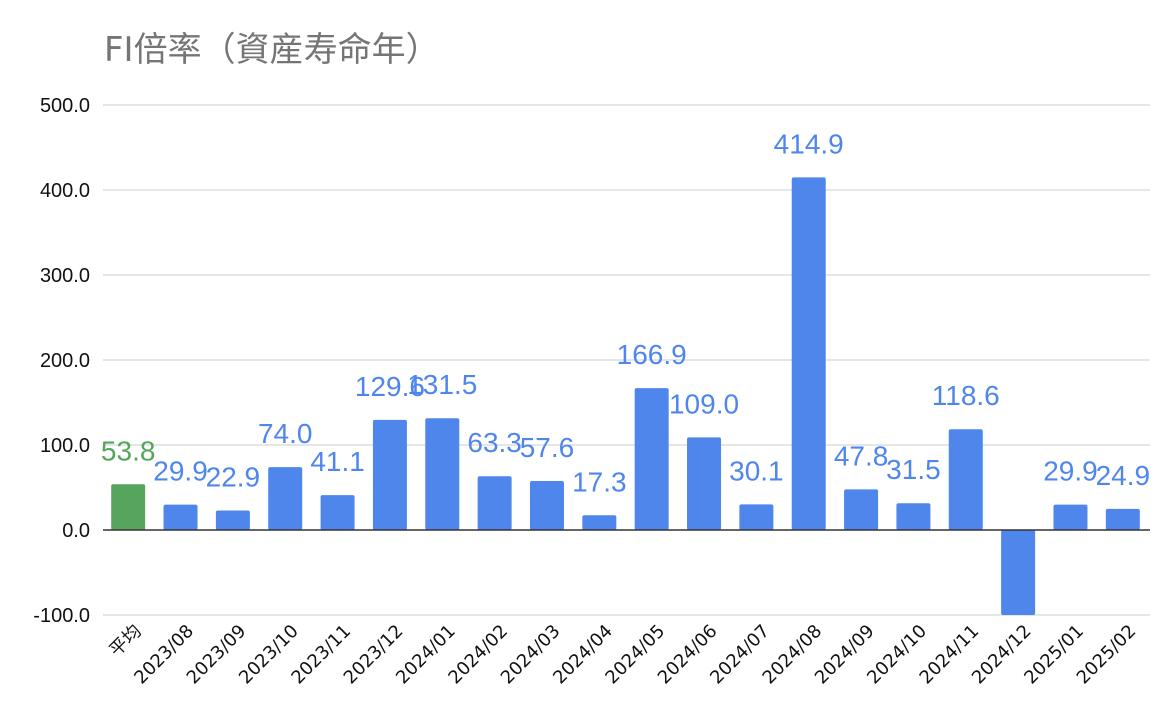 The image size is (1174, 724). I want to click on data-label: 74.0, so click(285, 433).